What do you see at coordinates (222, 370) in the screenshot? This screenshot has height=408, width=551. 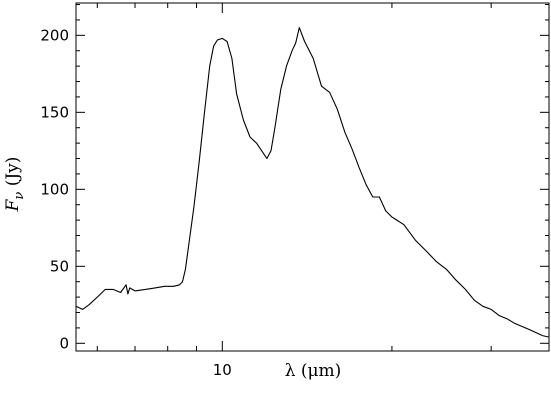 I see `x-tick-label: 10` at bounding box center [222, 370].